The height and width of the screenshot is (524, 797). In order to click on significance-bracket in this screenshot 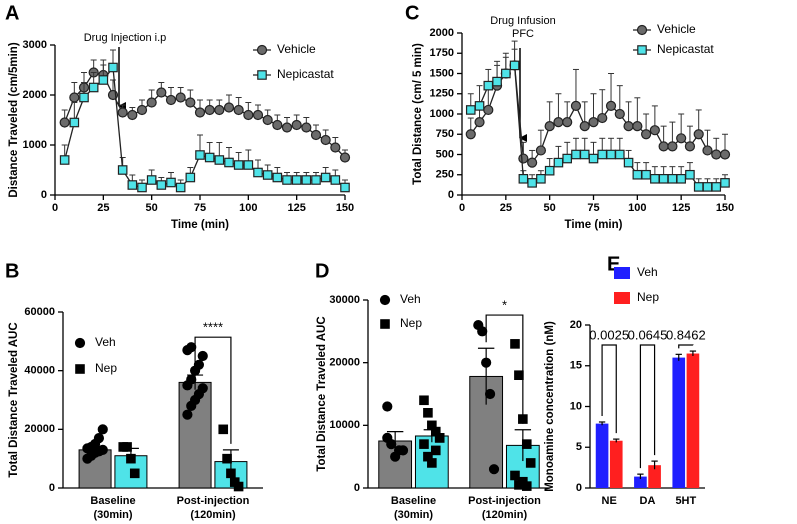, I will do `click(504, 369)`.